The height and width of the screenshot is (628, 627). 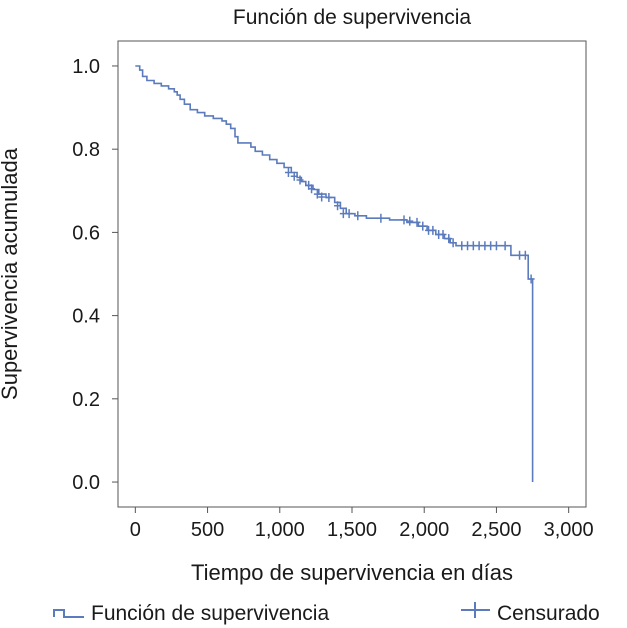 What do you see at coordinates (95, 275) in the screenshot?
I see `y-axis: 0.0 0.2 0.4 0.6 0.8 1.0` at bounding box center [95, 275].